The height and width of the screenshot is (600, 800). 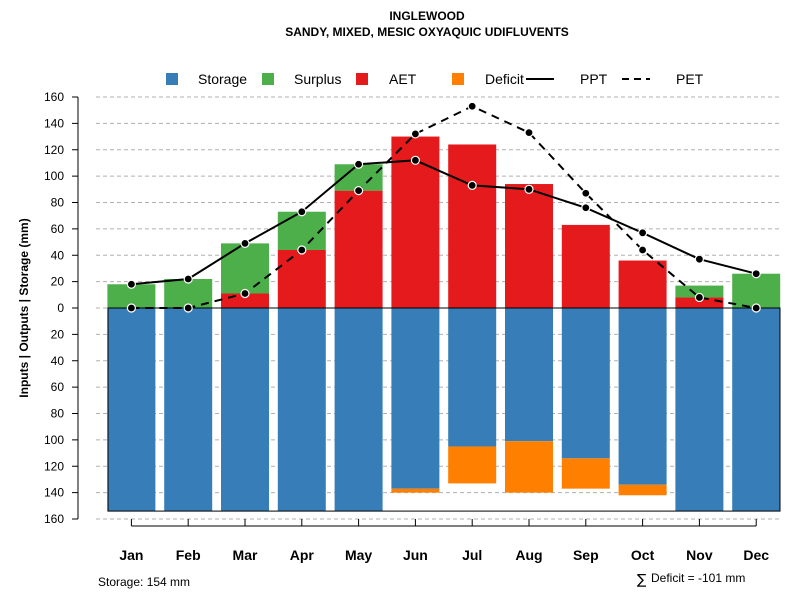 I want to click on x-tick-label: Mar, so click(x=245, y=555).